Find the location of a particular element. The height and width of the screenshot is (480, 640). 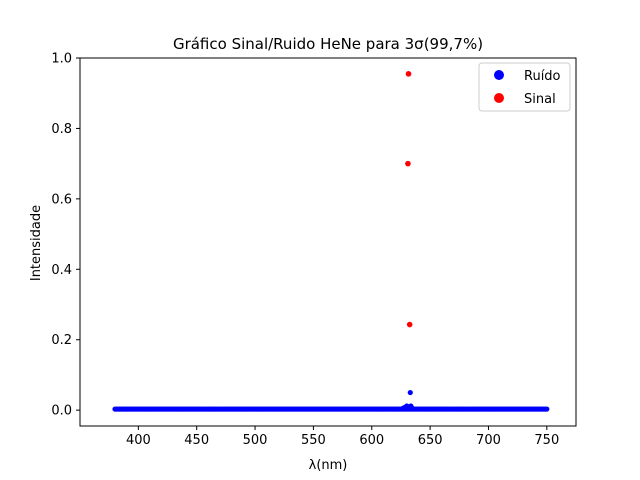

x-tick-label: 750 is located at coordinates (546, 440).